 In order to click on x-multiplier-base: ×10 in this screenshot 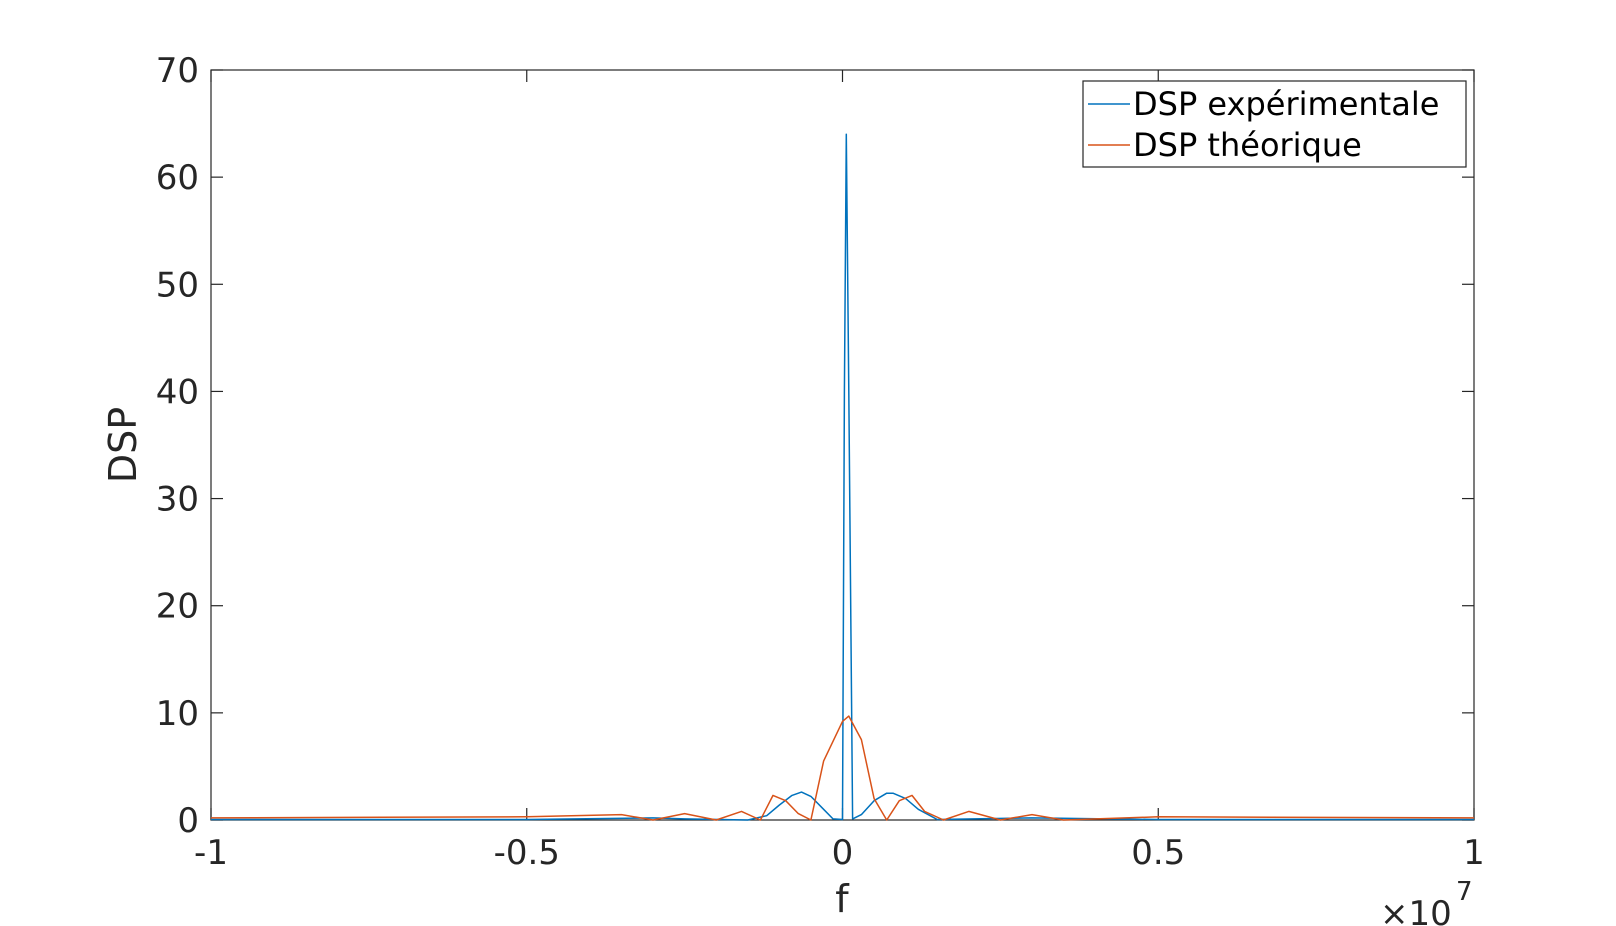, I will do `click(1416, 910)`.